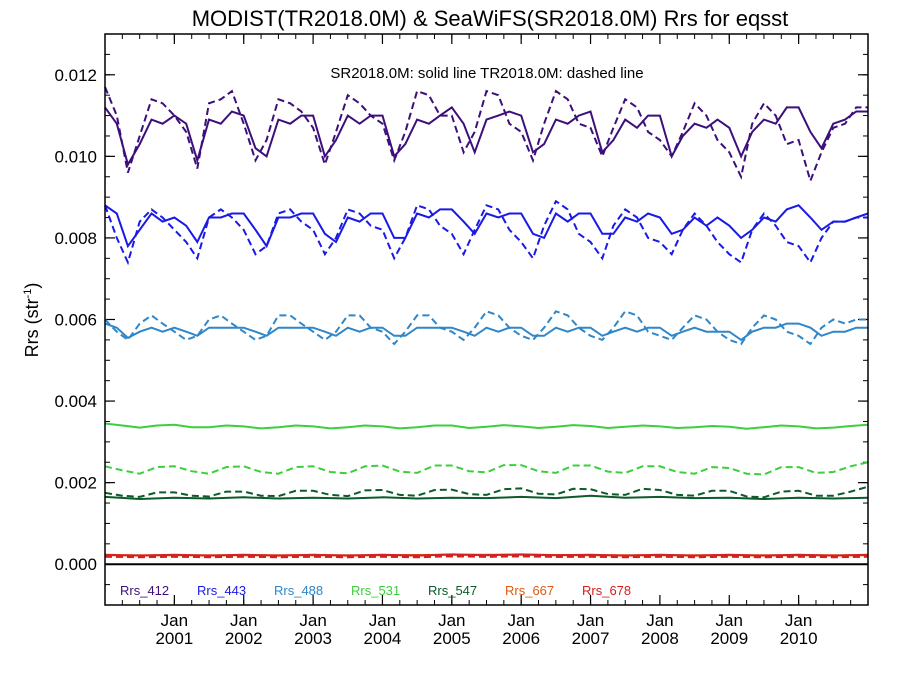  Describe the element at coordinates (729, 638) in the screenshot. I see `x-tick-year: 2009` at that location.